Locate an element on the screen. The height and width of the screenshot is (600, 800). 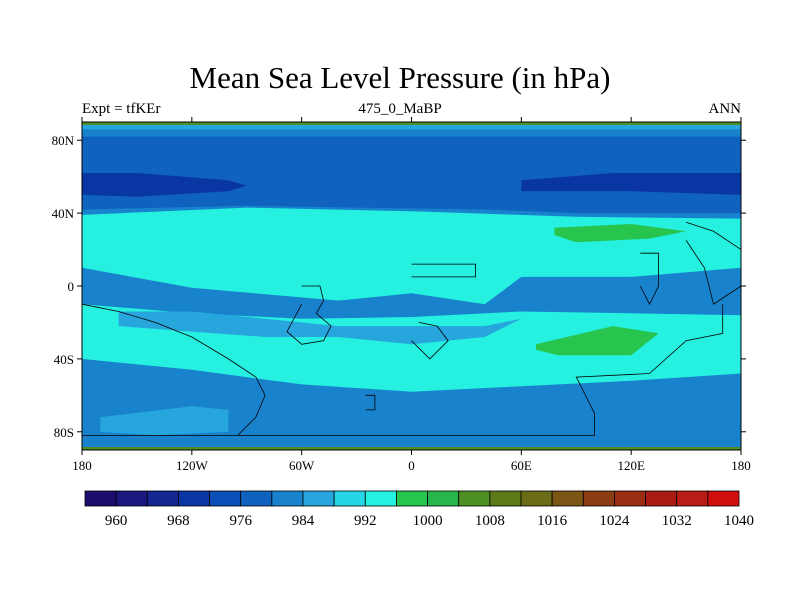
lon-tick-label: 60W is located at coordinates (302, 465).